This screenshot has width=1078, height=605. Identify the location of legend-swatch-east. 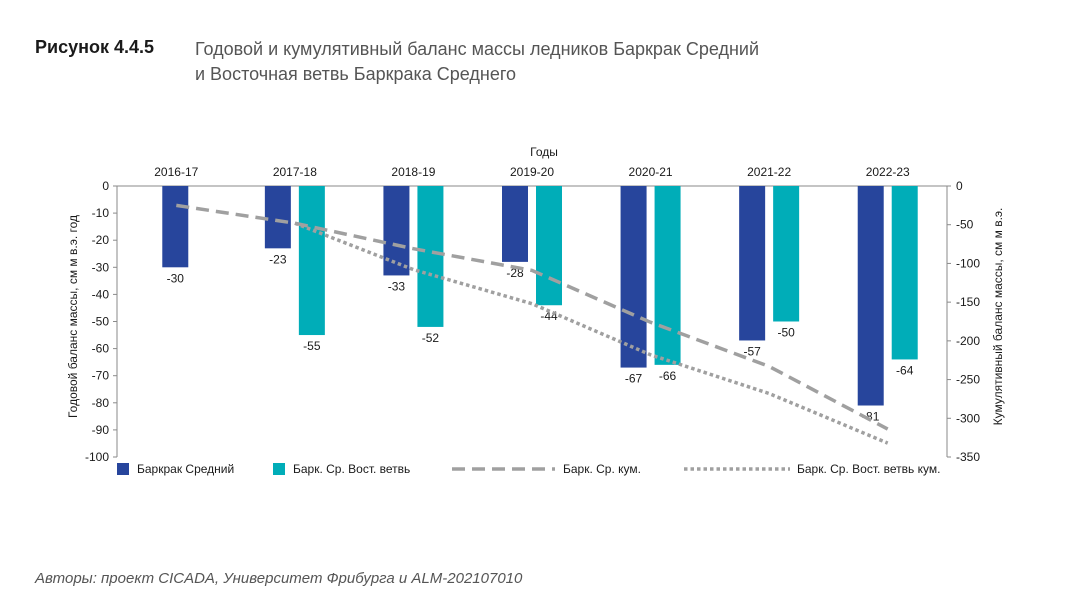
(279, 469).